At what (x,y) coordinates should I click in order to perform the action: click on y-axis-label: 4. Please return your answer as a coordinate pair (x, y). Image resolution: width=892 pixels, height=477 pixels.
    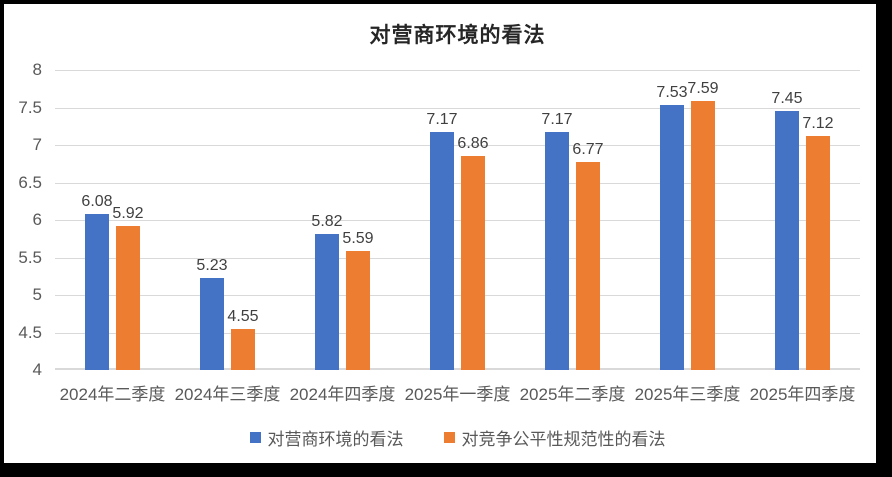
    Looking at the image, I should click on (37, 369).